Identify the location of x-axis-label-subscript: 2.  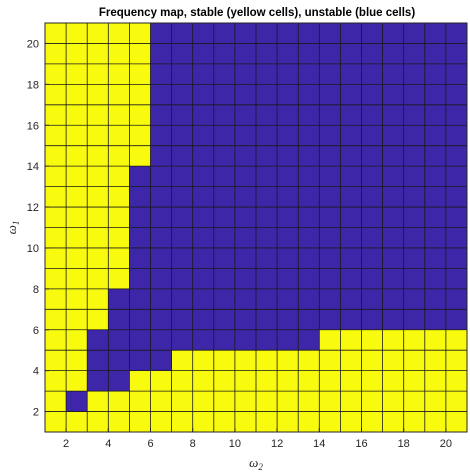
(260, 467).